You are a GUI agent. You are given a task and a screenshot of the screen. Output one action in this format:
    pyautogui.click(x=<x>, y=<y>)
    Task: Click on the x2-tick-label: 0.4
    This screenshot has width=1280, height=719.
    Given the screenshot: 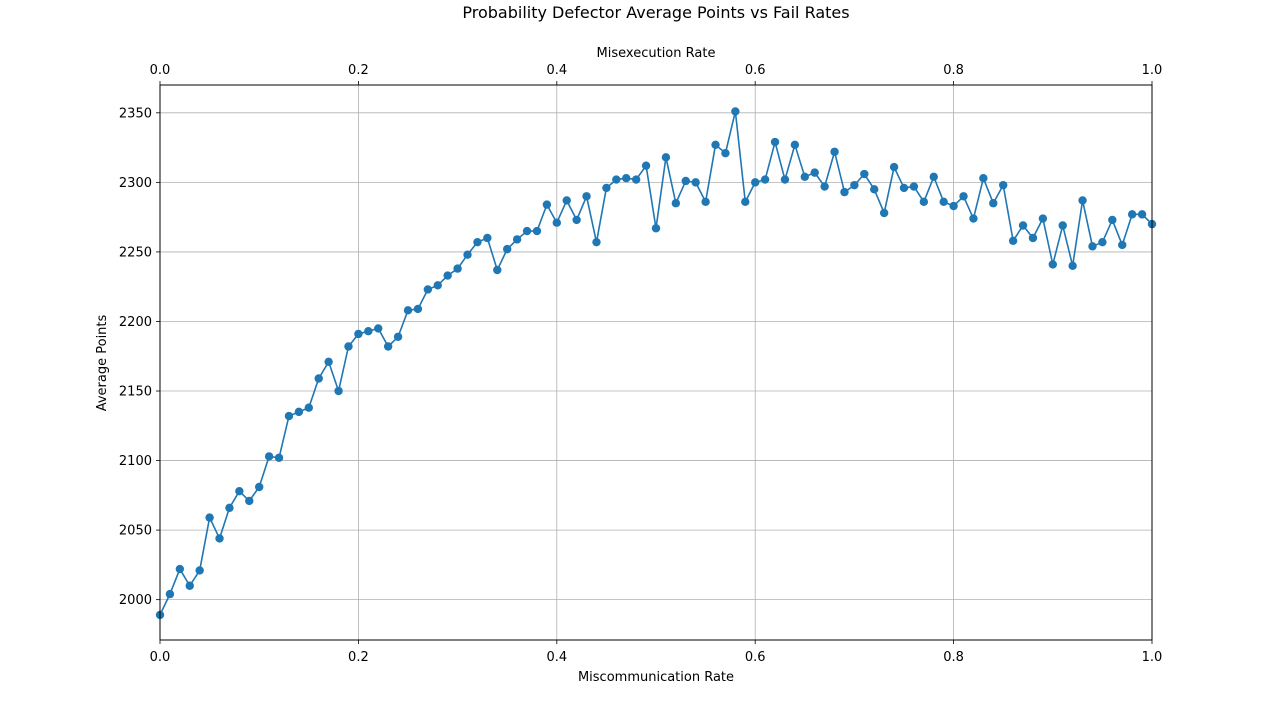 What is the action you would take?
    pyautogui.click(x=556, y=70)
    